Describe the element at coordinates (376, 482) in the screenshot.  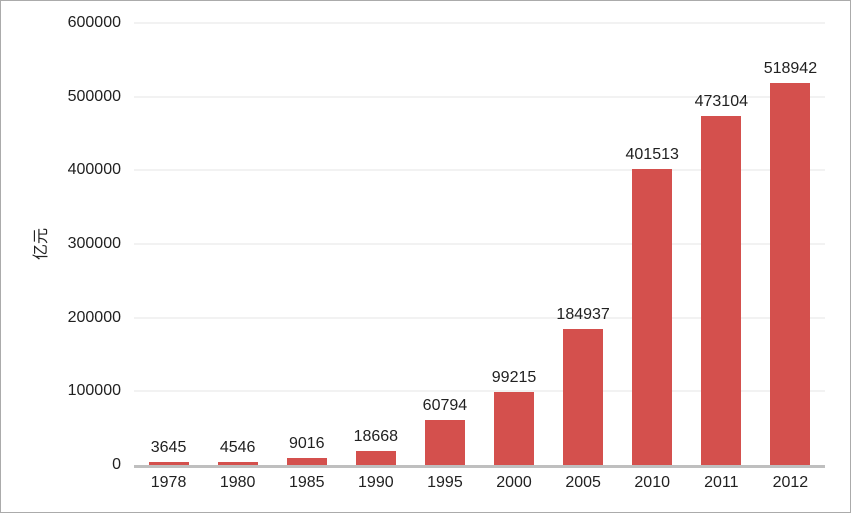
I see `x-tick-label: 1990` at that location.